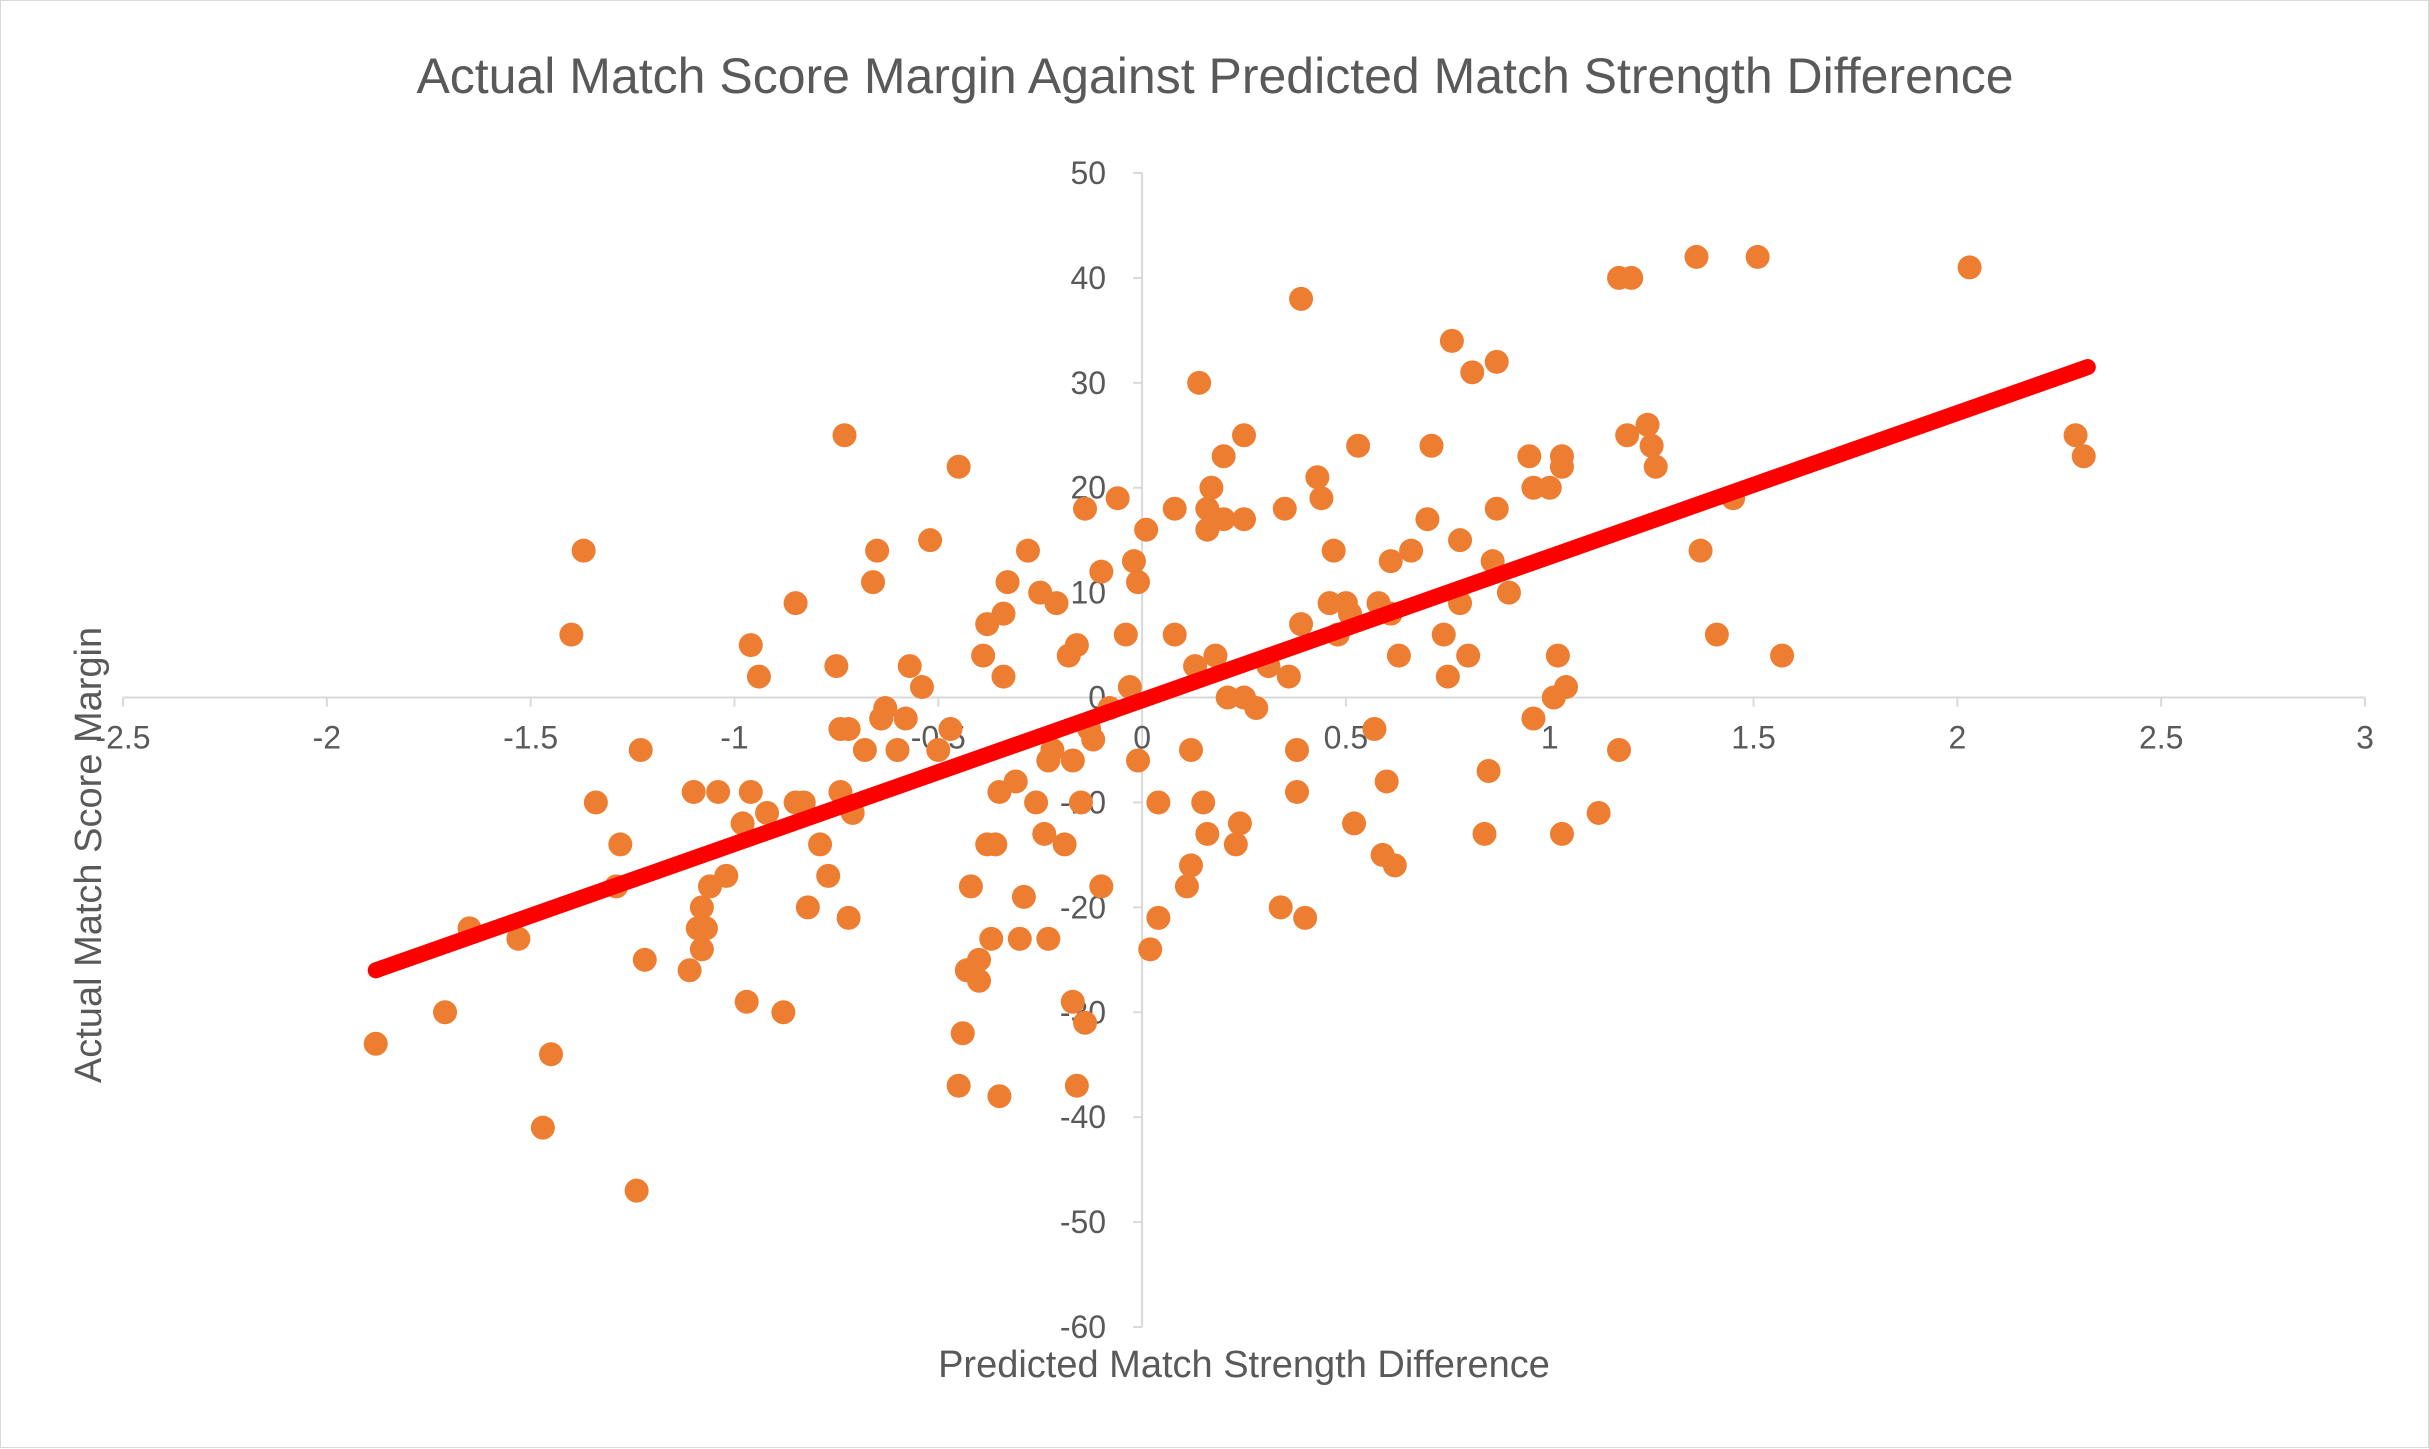 The image size is (2429, 1449). Describe the element at coordinates (1083, 1327) in the screenshot. I see `y-tick-label: -60` at that location.